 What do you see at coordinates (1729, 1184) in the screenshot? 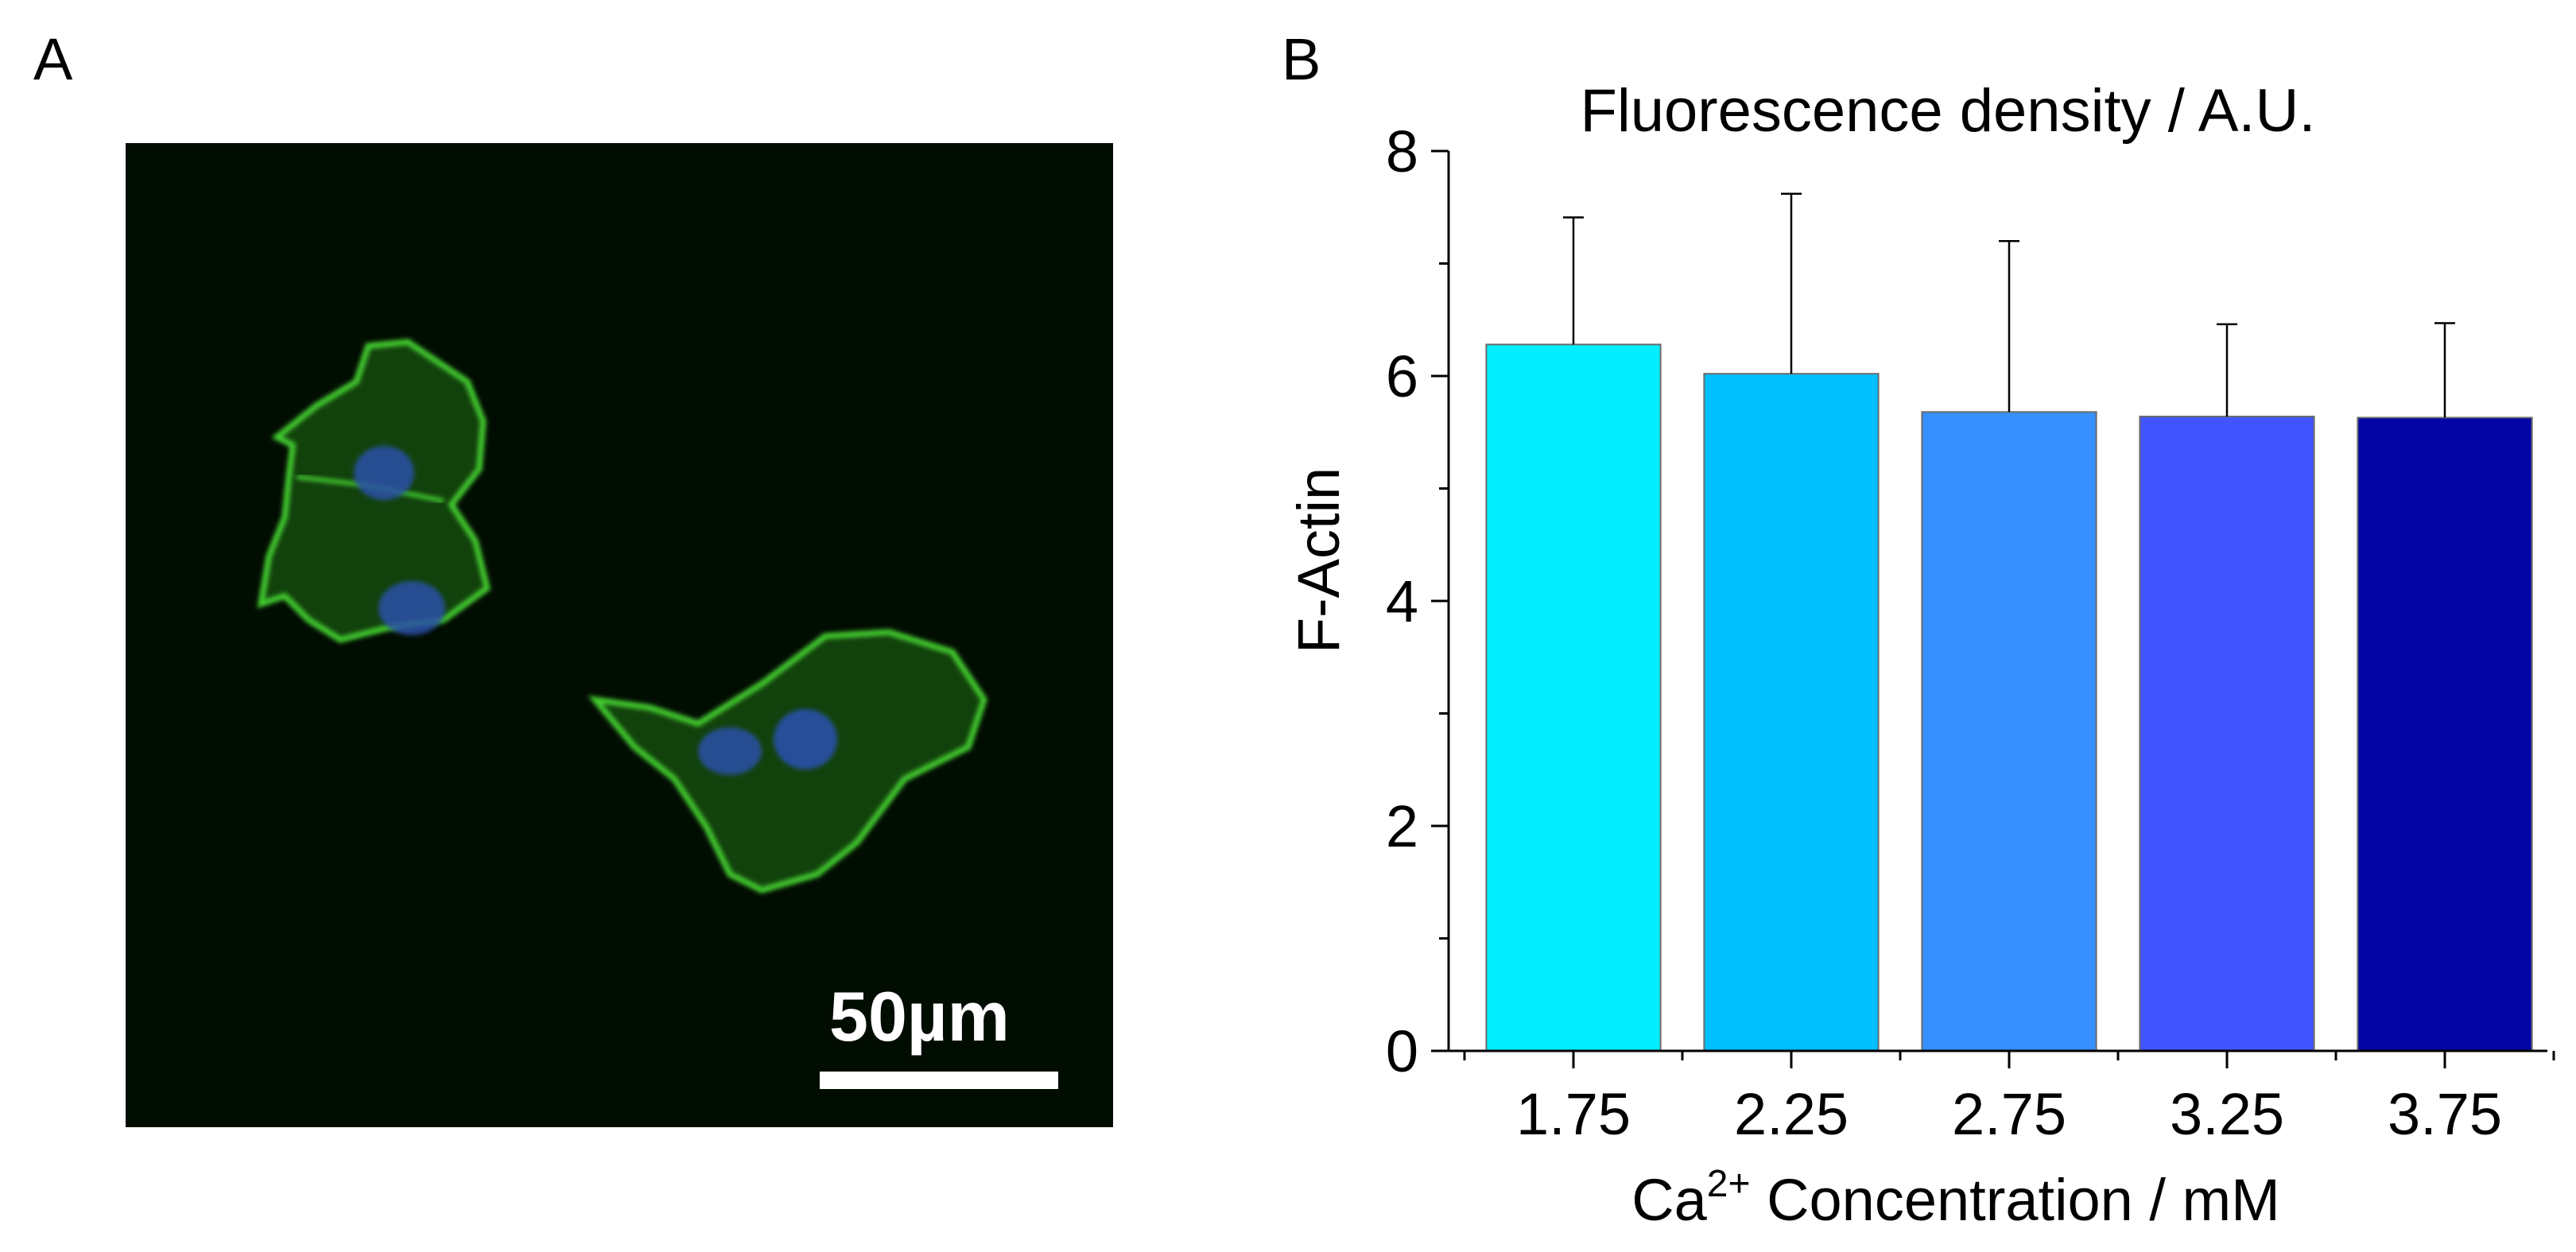
I see `x-axis-label-superscript: 2+` at bounding box center [1729, 1184].